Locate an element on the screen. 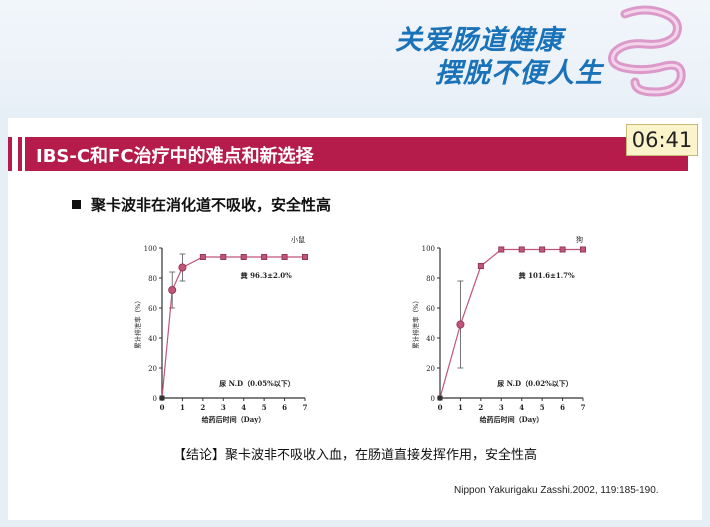 The width and height of the screenshot is (710, 527). bullet-text: 聚卡波非在消化道不吸收，安全性高 is located at coordinates (211, 205).